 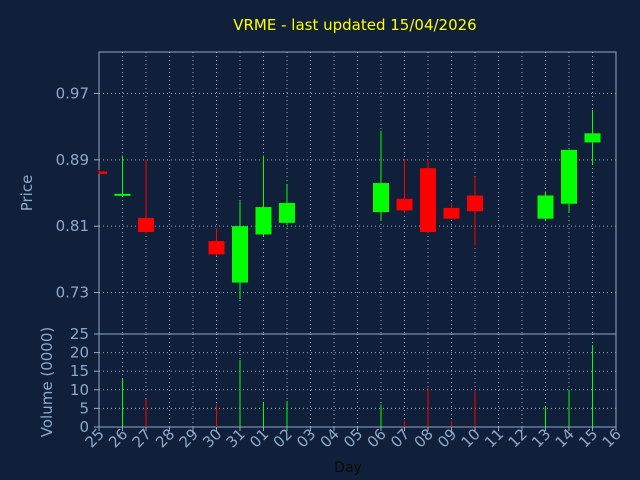 What do you see at coordinates (79, 371) in the screenshot?
I see `volume-tick-label: 15` at bounding box center [79, 371].